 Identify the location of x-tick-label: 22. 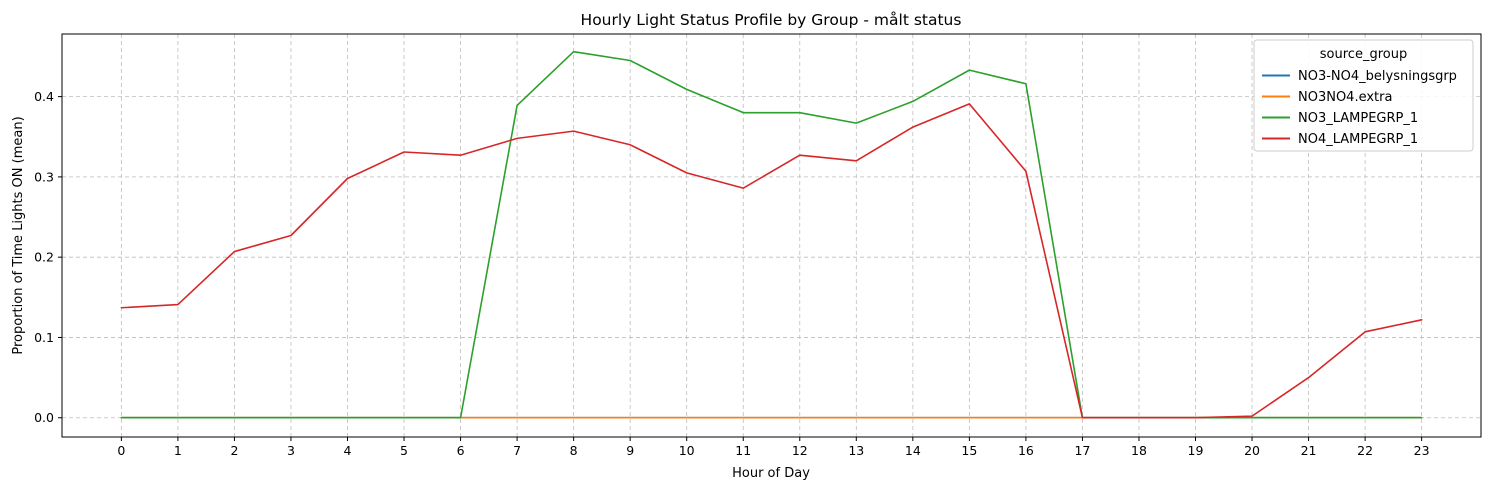
(1365, 450).